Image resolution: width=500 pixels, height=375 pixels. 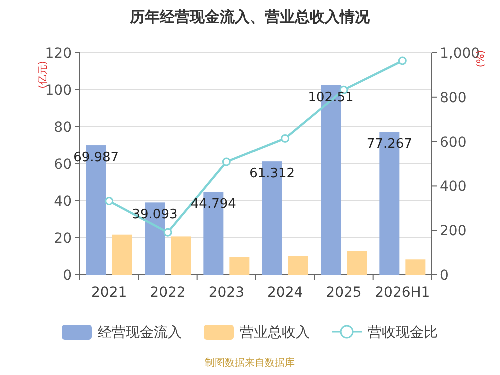 I want to click on data-label: 44.794, so click(x=213, y=204).